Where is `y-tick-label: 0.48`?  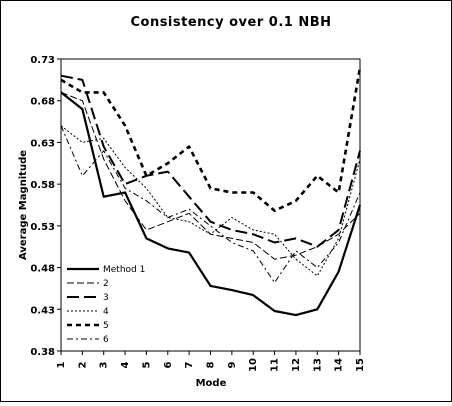 y-tick-label: 0.48 is located at coordinates (42, 269).